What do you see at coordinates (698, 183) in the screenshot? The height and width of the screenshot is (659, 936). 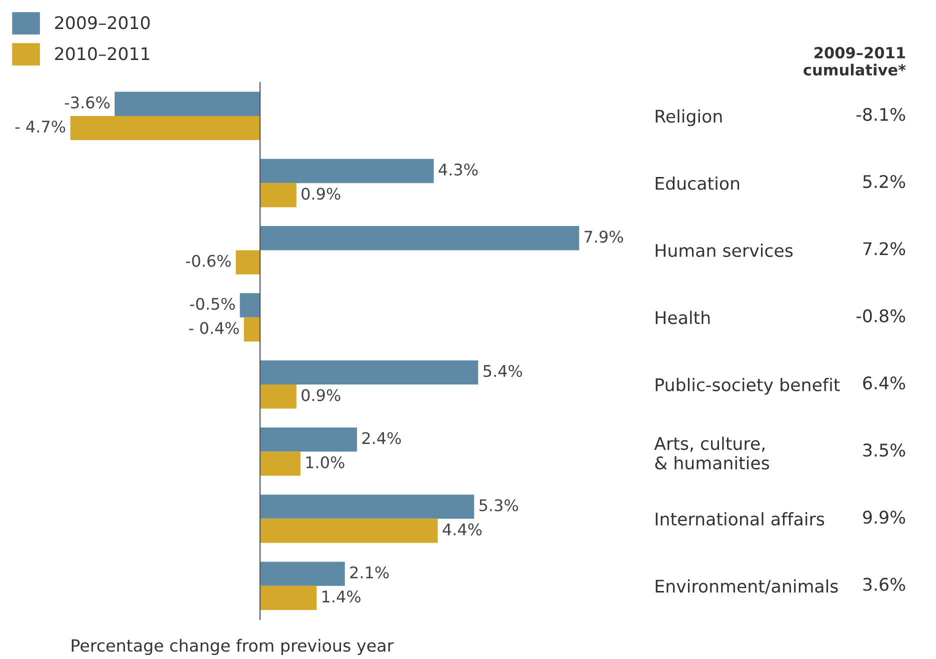 I see `y-tick-label: Education` at bounding box center [698, 183].